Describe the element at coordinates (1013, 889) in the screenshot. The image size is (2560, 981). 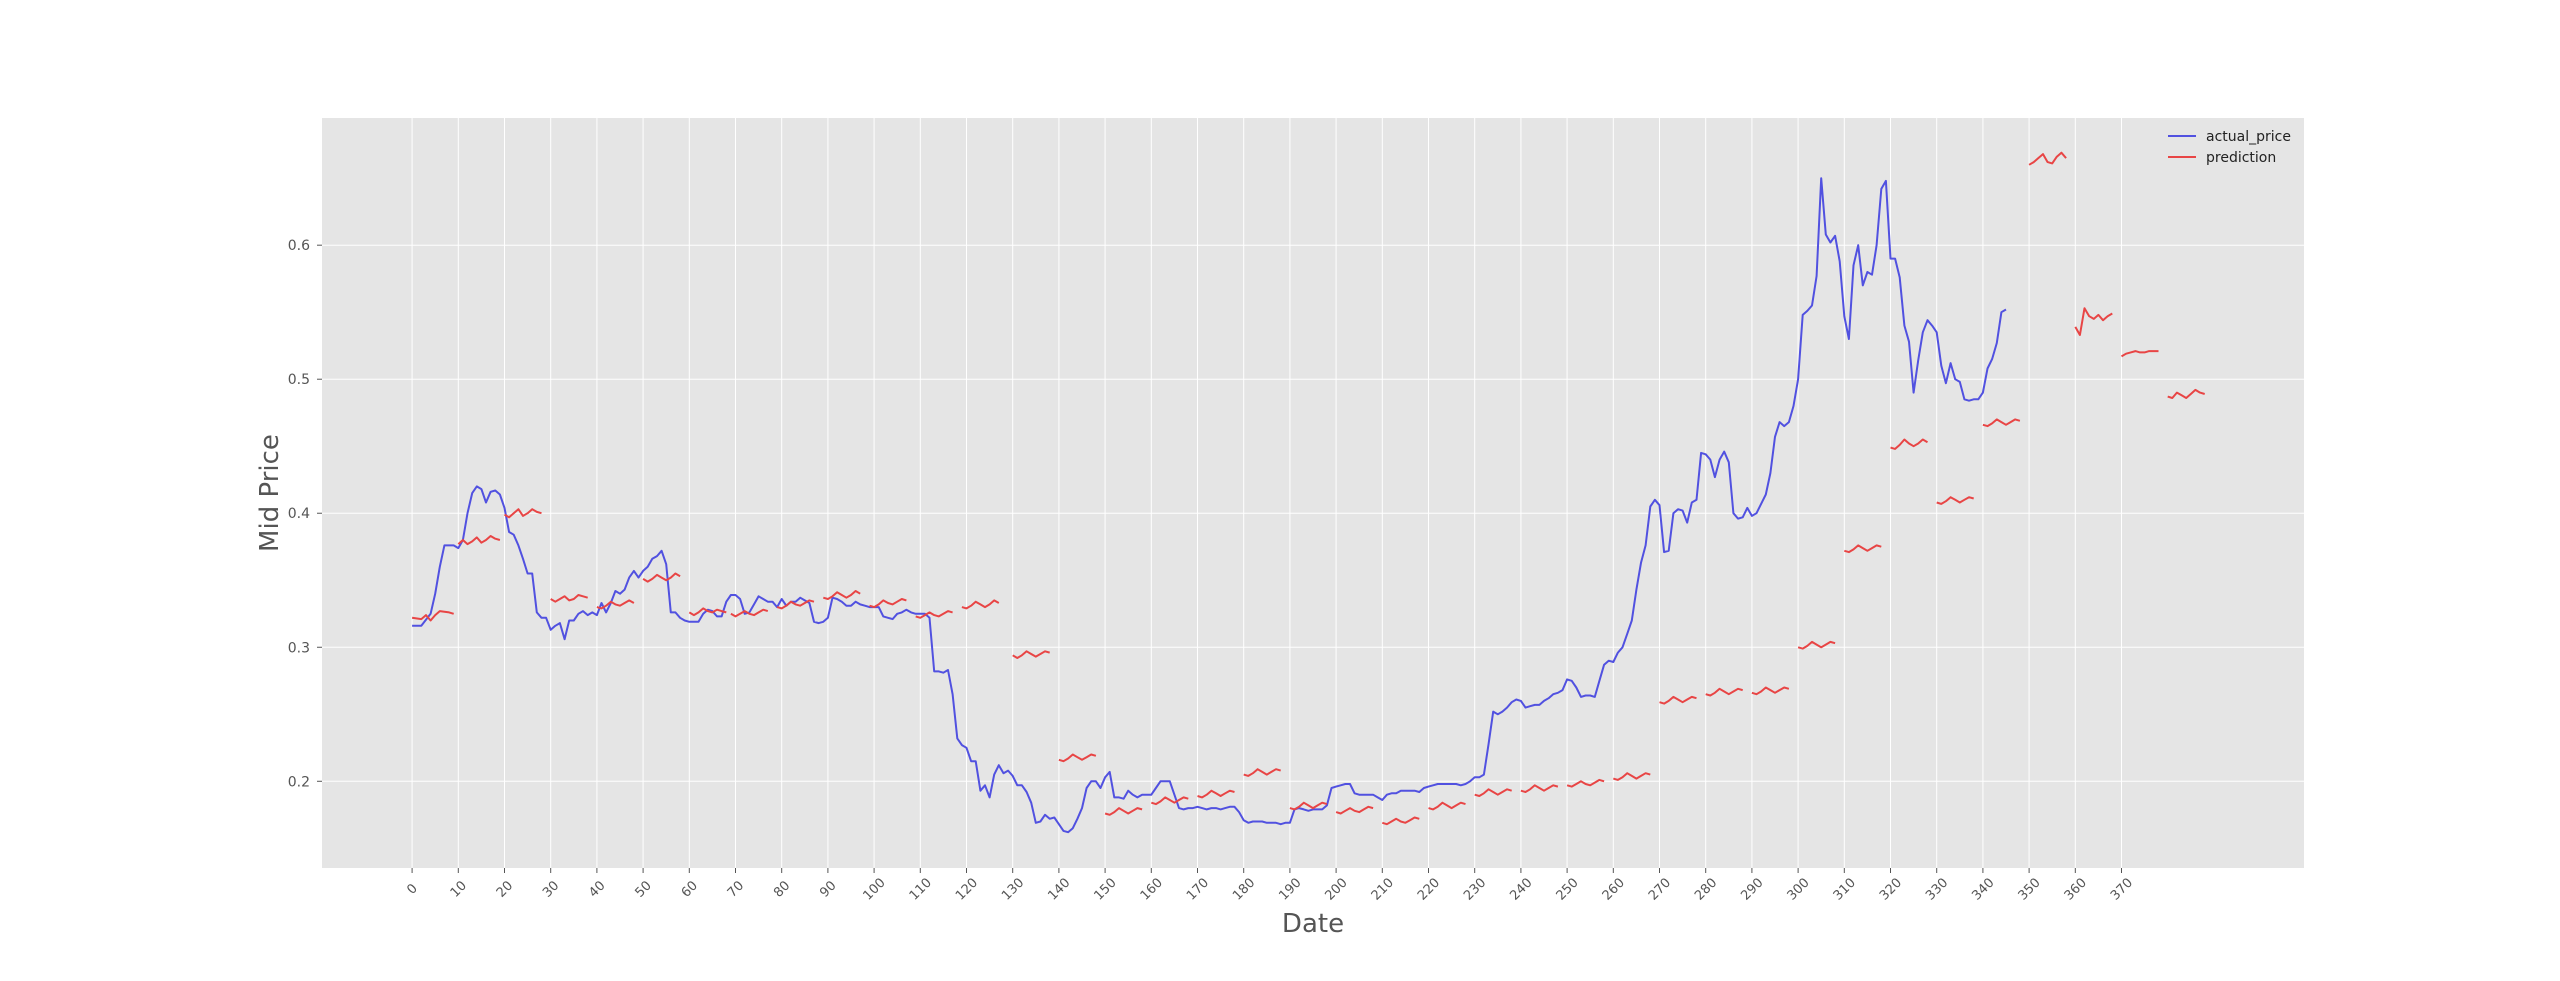
I see `x-tick-label: 130` at that location.